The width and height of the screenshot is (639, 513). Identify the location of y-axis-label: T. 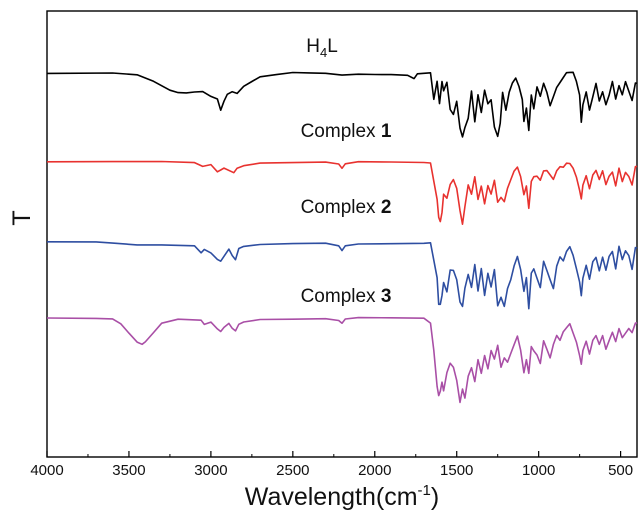
(22, 217).